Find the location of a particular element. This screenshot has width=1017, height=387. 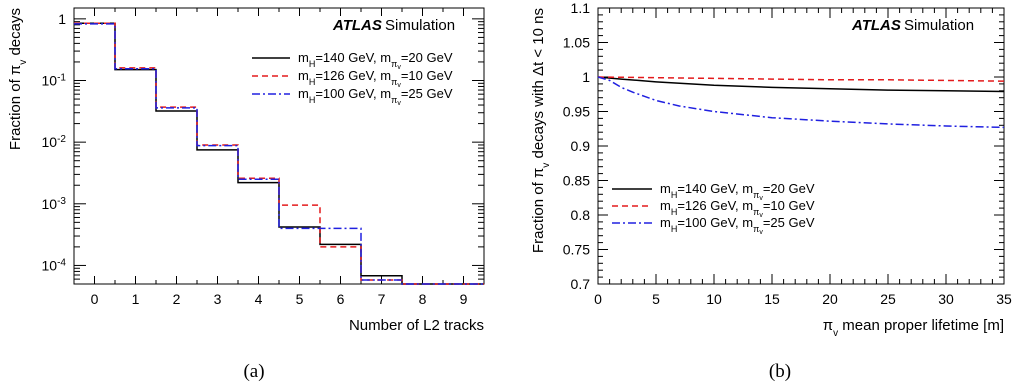

x-tick-label-b: 10 is located at coordinates (714, 299).